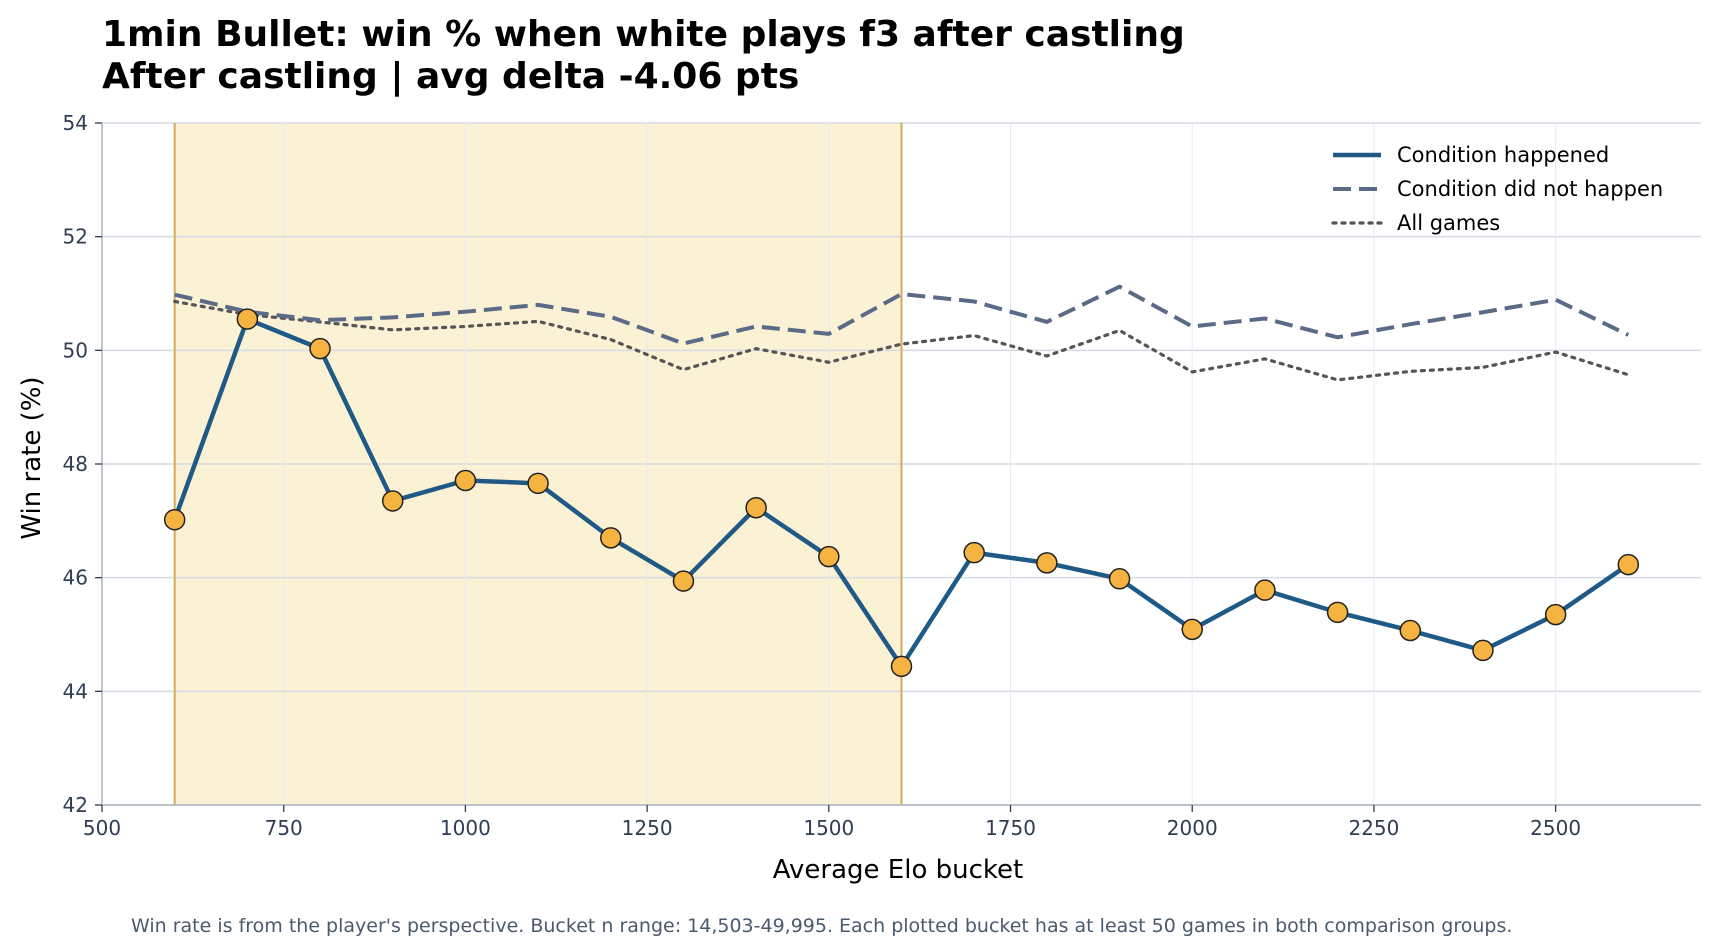 The height and width of the screenshot is (950, 1711). Describe the element at coordinates (1555, 828) in the screenshot. I see `x-tick-label: 2500` at that location.